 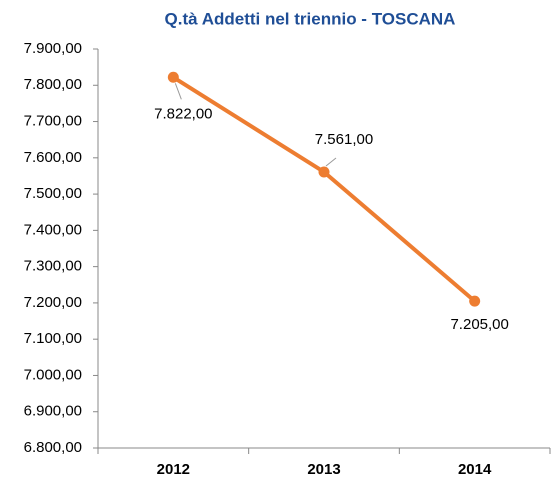 What do you see at coordinates (53, 48) in the screenshot?
I see `y-tick-label: 7.900,00` at bounding box center [53, 48].